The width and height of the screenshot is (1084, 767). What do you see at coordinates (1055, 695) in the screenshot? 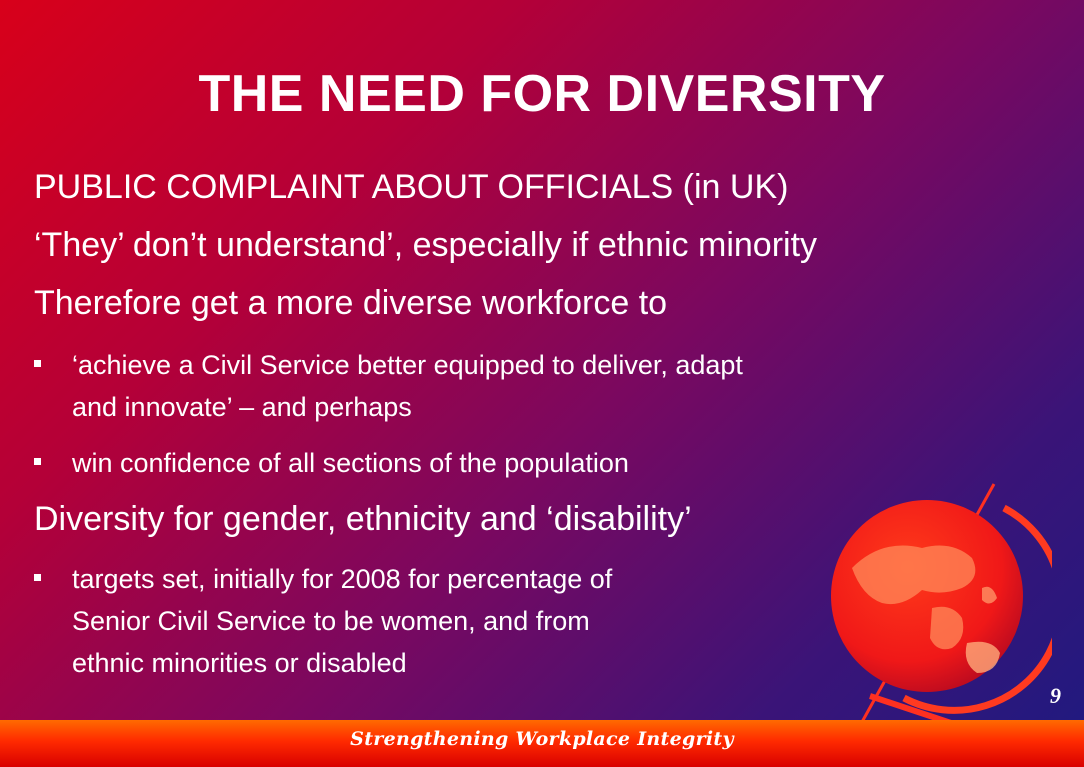
I see `page-number: 9` at bounding box center [1055, 695].